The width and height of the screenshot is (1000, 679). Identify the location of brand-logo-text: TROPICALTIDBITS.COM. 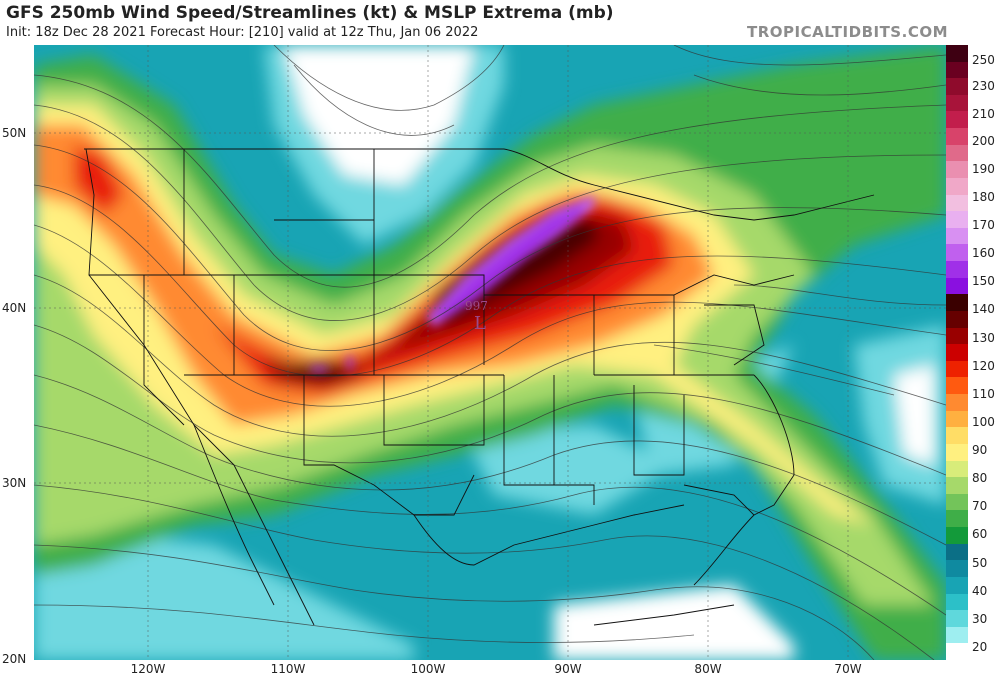
(847, 32).